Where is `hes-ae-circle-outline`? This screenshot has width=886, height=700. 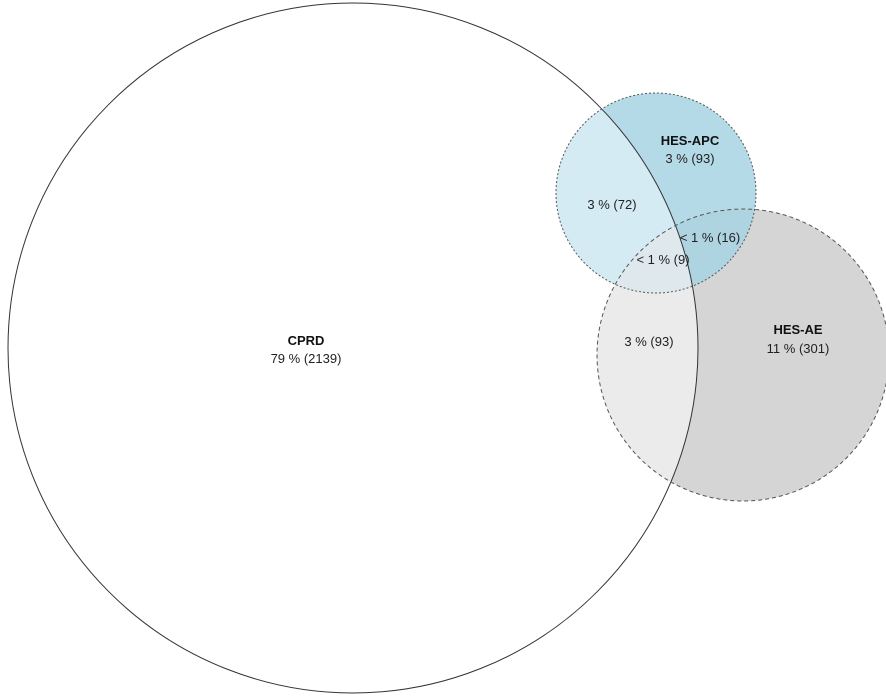 hes-ae-circle-outline is located at coordinates (741, 355).